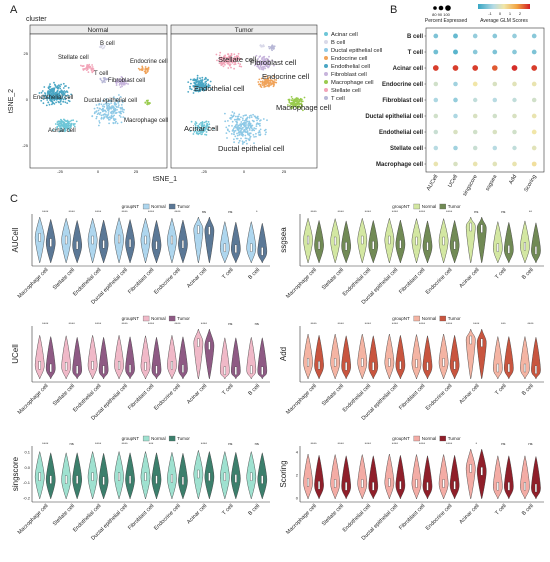  Describe the element at coordinates (227, 509) in the screenshot. I see `violin-category-label: T cell` at that location.